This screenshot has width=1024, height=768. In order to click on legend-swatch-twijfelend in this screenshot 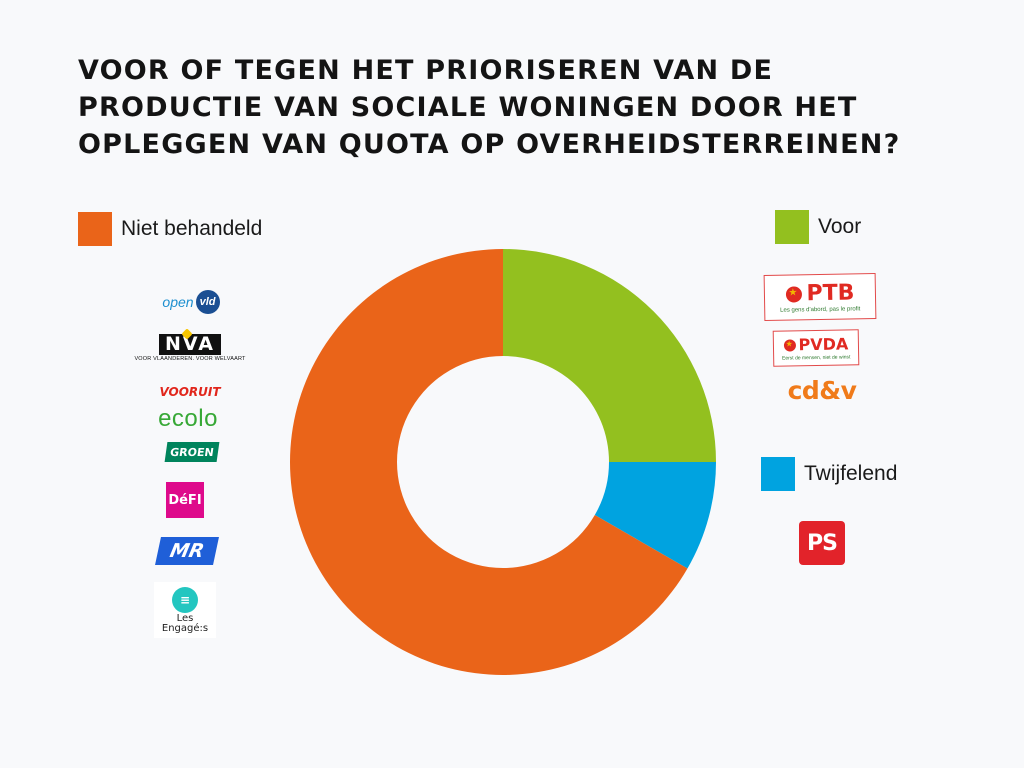, I will do `click(778, 474)`.